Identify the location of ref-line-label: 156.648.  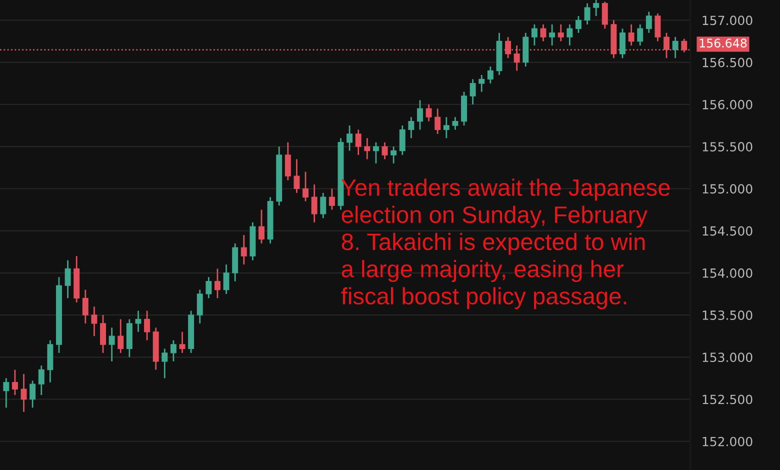
(723, 43).